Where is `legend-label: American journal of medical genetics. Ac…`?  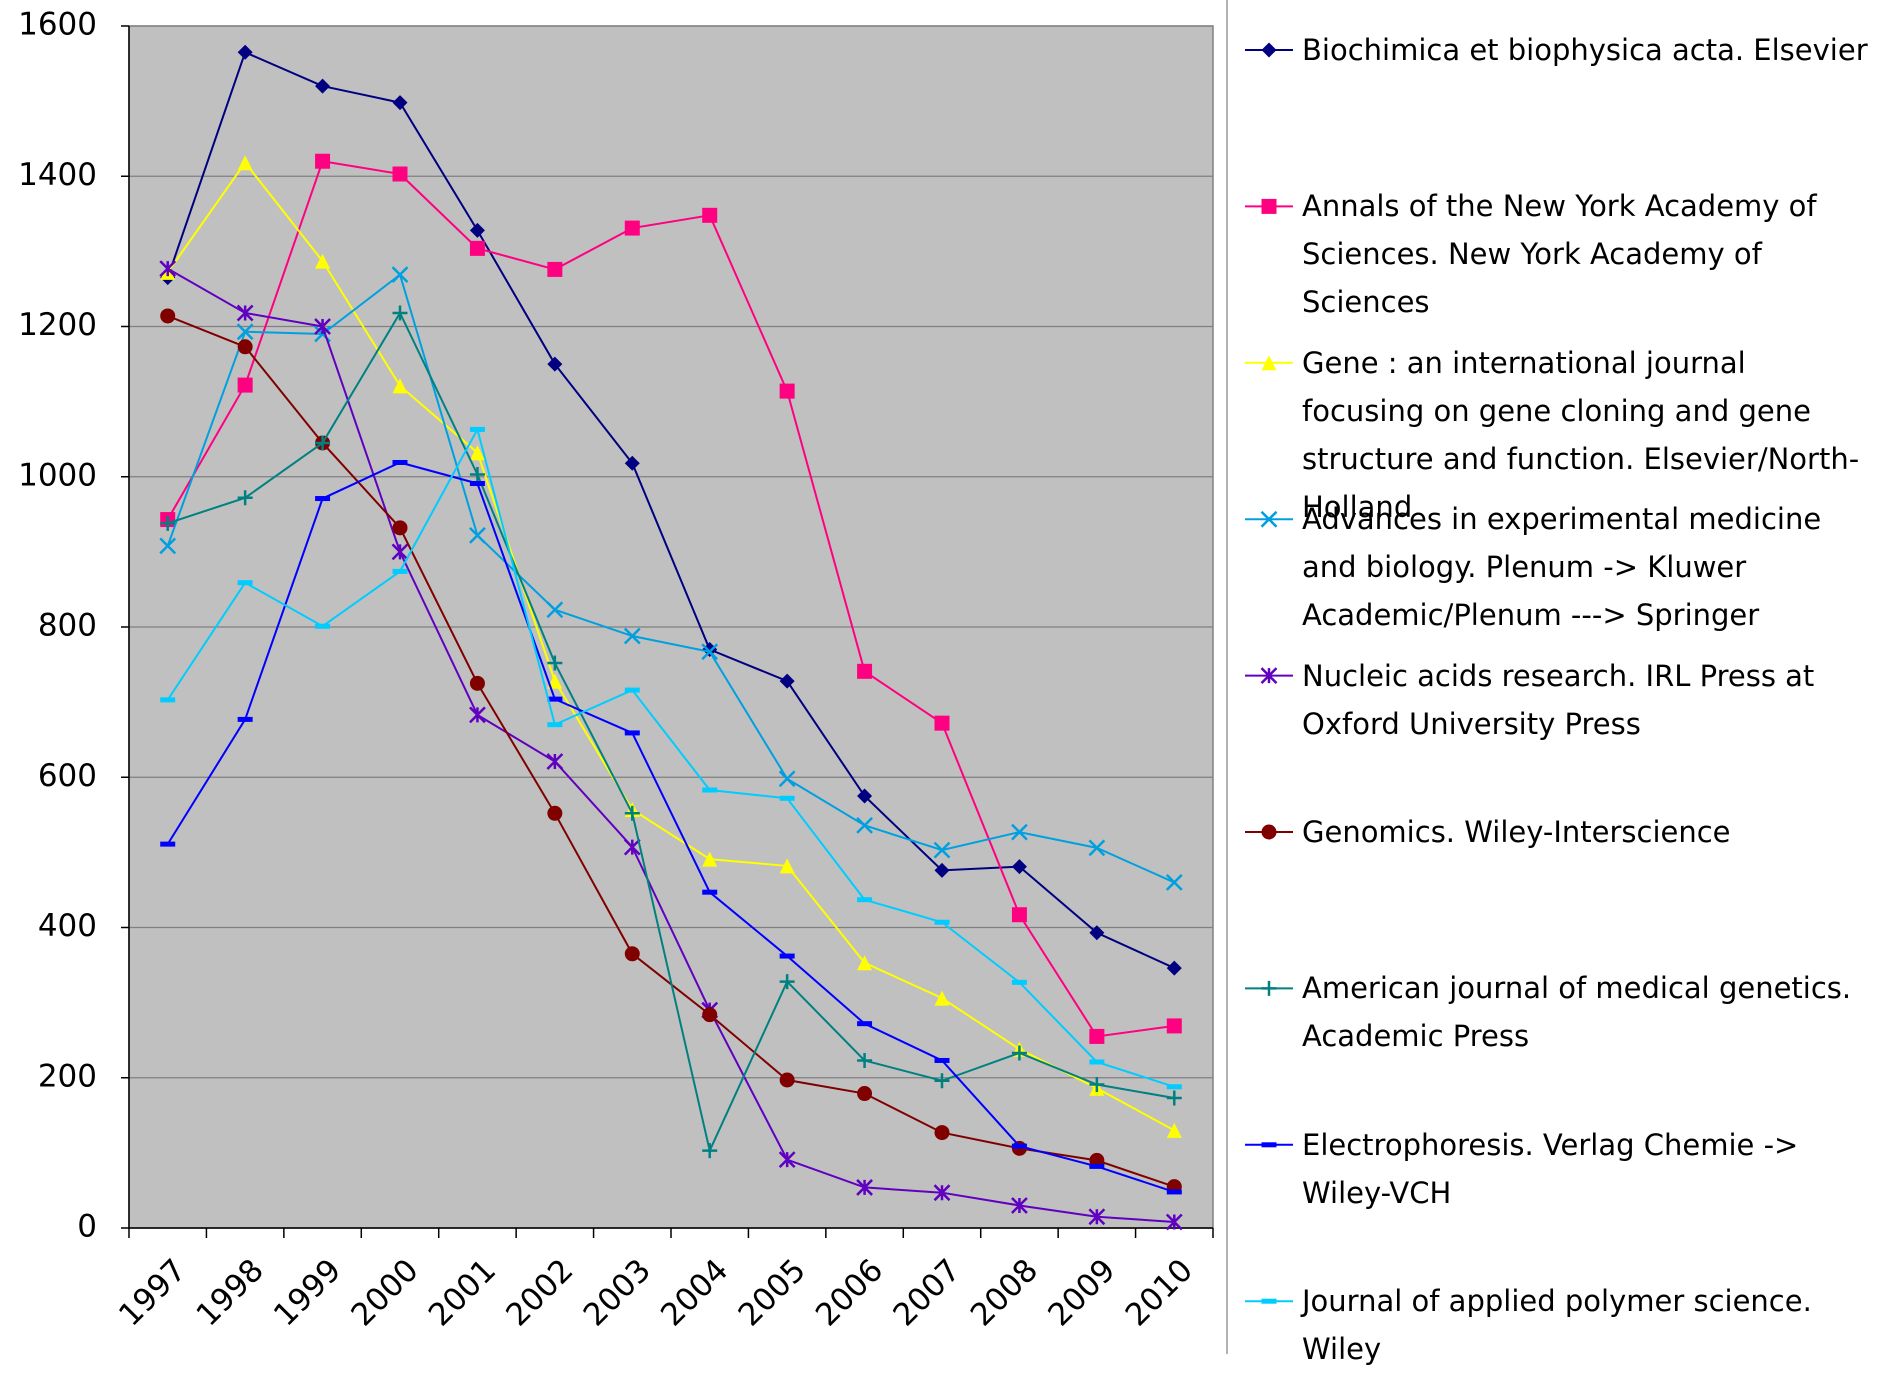
legend-label: American journal of medical genetics. Ac… is located at coordinates (1577, 1012).